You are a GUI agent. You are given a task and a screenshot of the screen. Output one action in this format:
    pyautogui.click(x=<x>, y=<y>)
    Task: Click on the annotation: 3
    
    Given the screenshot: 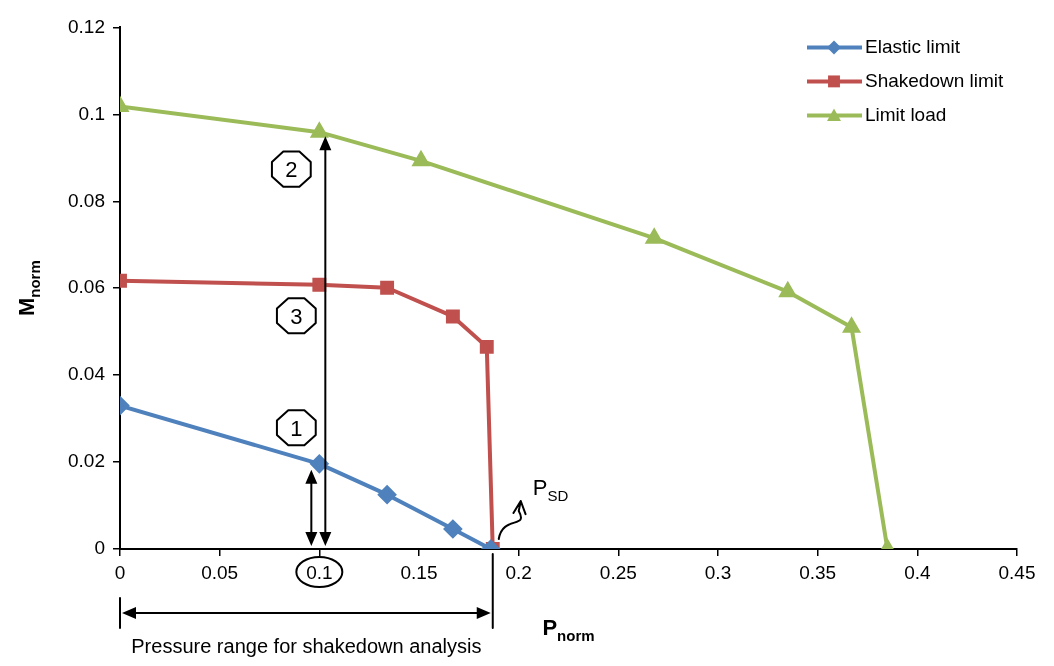 What is the action you would take?
    pyautogui.click(x=296, y=316)
    